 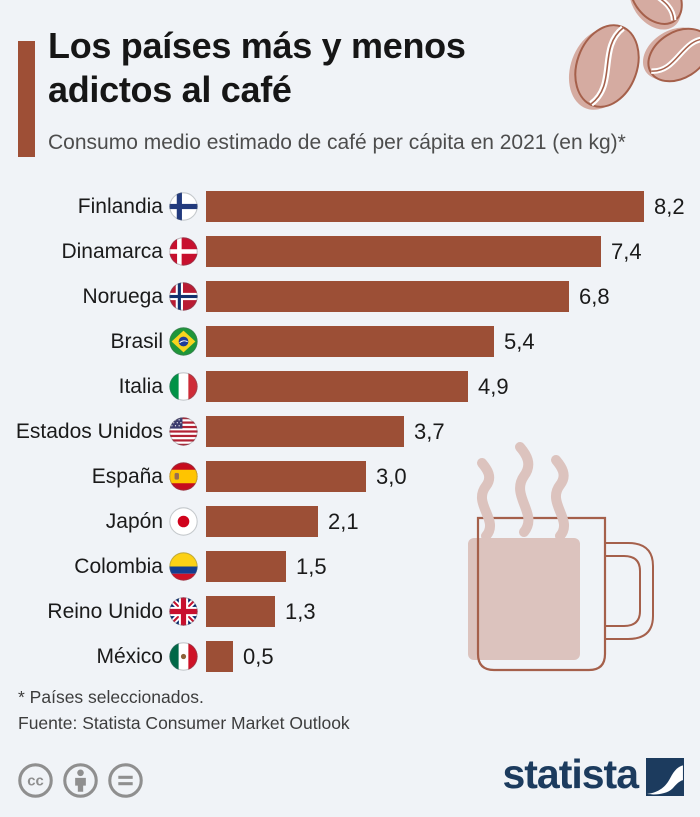 What do you see at coordinates (311, 566) in the screenshot?
I see `value-label-colombia: 1,5` at bounding box center [311, 566].